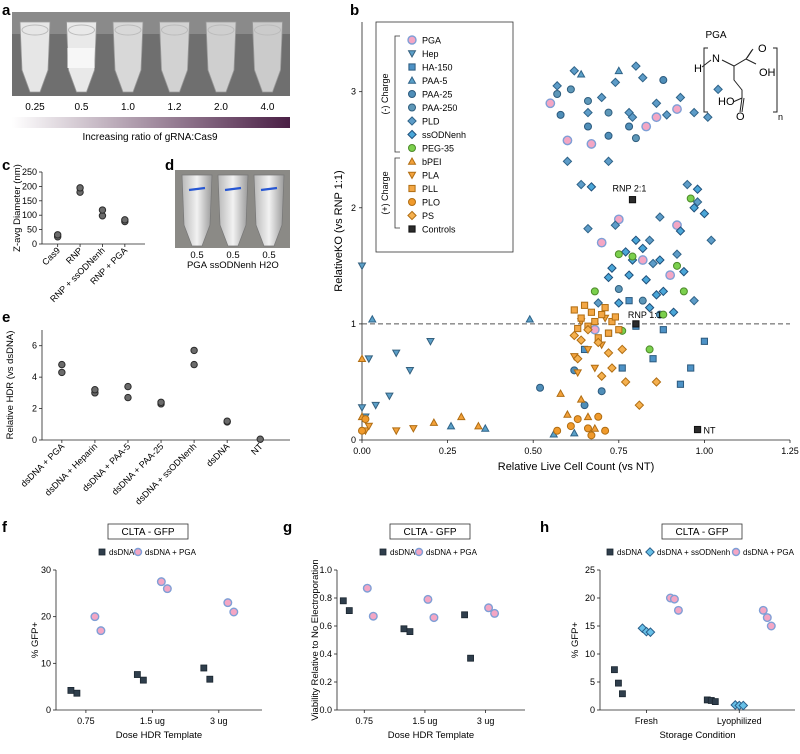 The width and height of the screenshot is (800, 754). What do you see at coordinates (151, 57) in the screenshot?
I see `tube-row` at bounding box center [151, 57].